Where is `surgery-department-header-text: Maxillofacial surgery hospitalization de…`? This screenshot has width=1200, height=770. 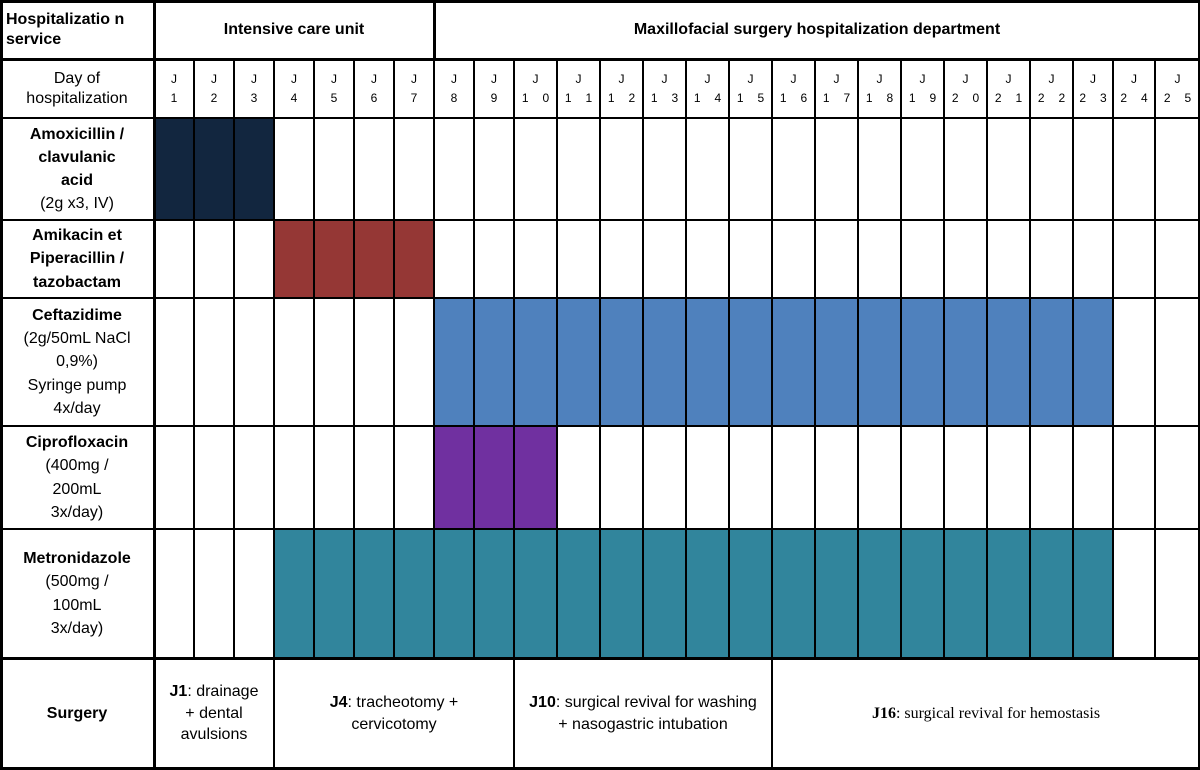
surgery-department-header-text: Maxillofacial surgery hospitalization de… is located at coordinates (817, 29).